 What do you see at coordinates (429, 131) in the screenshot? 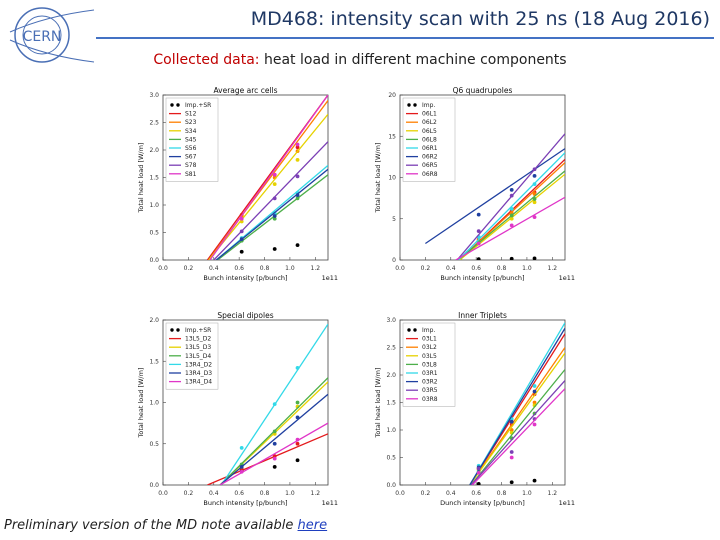
I see `legend-label: 06L5` at bounding box center [429, 131].